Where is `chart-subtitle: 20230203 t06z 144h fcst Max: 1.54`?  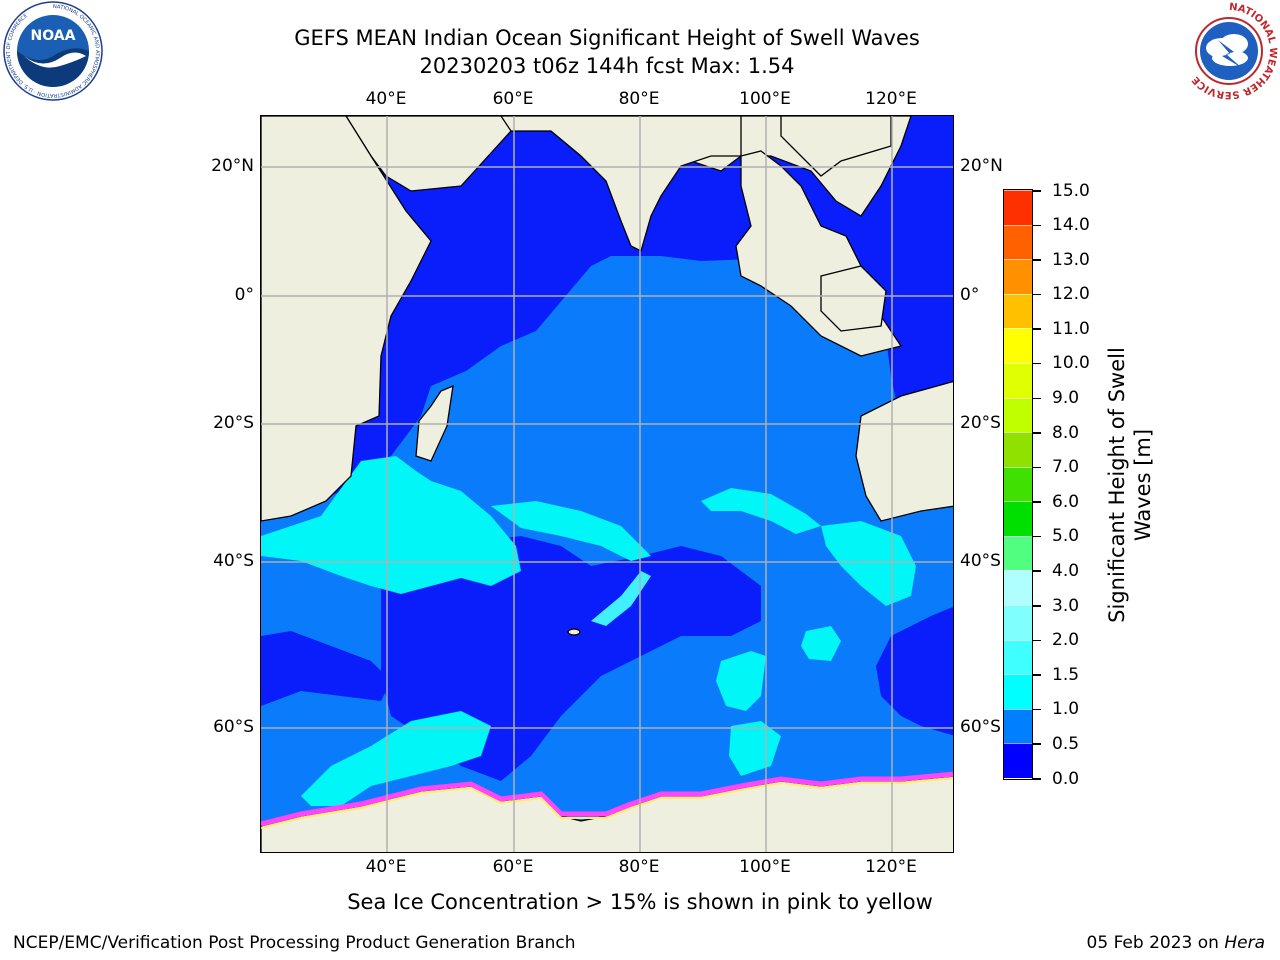 chart-subtitle: 20230203 t06z 144h fcst Max: 1.54 is located at coordinates (607, 66).